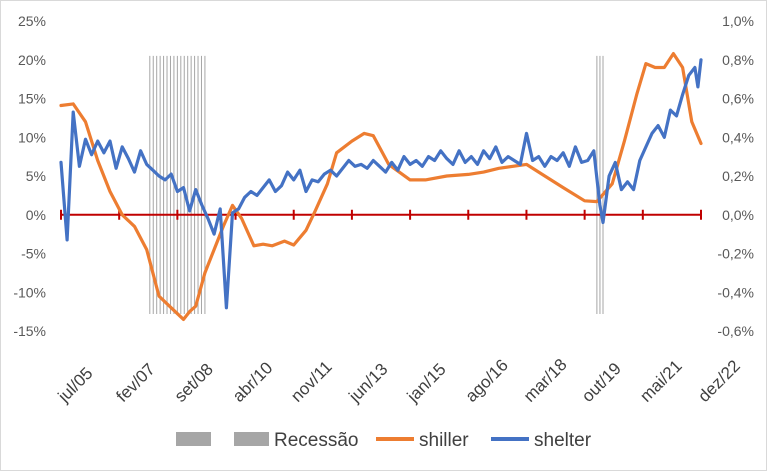  I want to click on legend-label-recessao: Recessão, so click(316, 440).